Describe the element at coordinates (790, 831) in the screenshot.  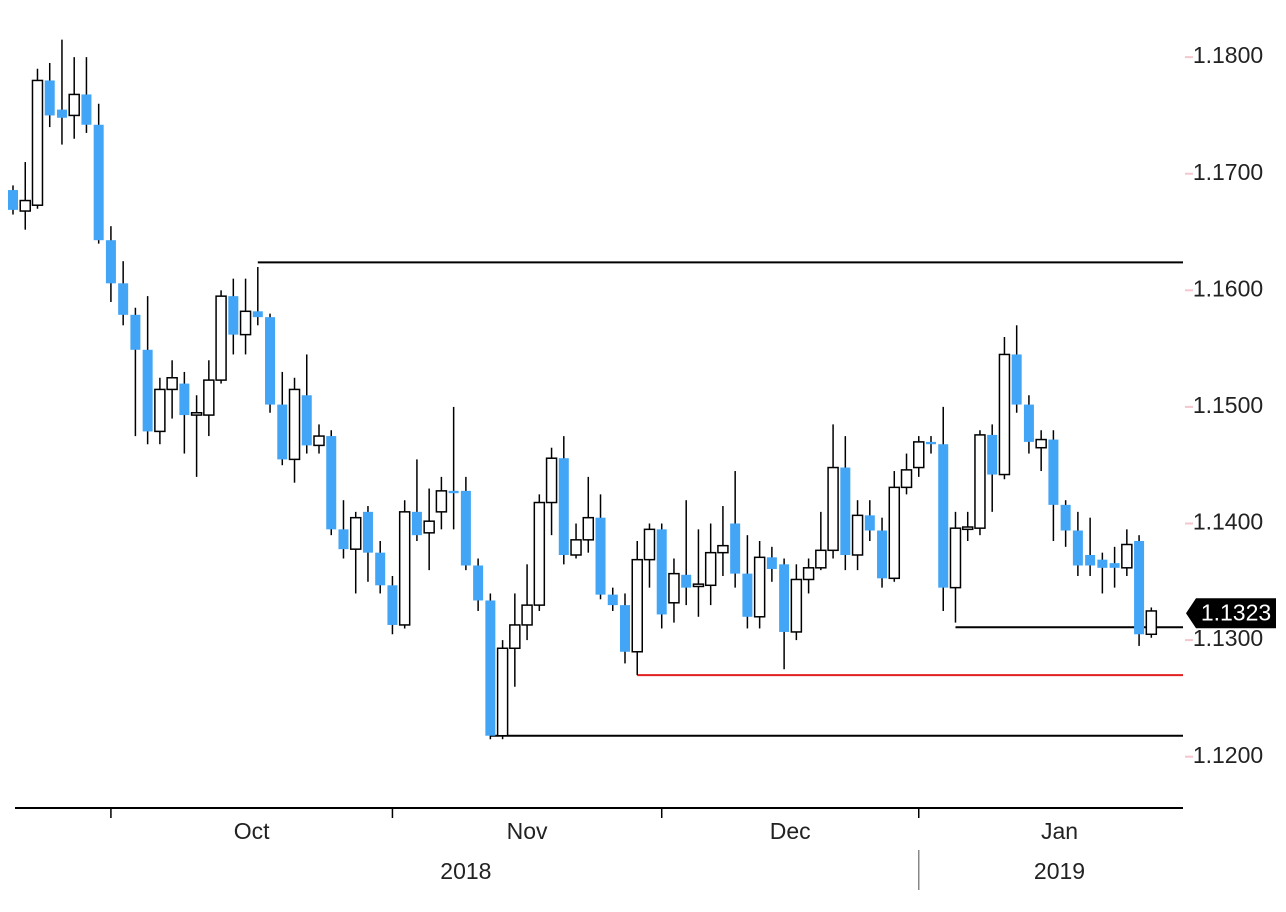
I see `x-tick-label: Dec` at that location.